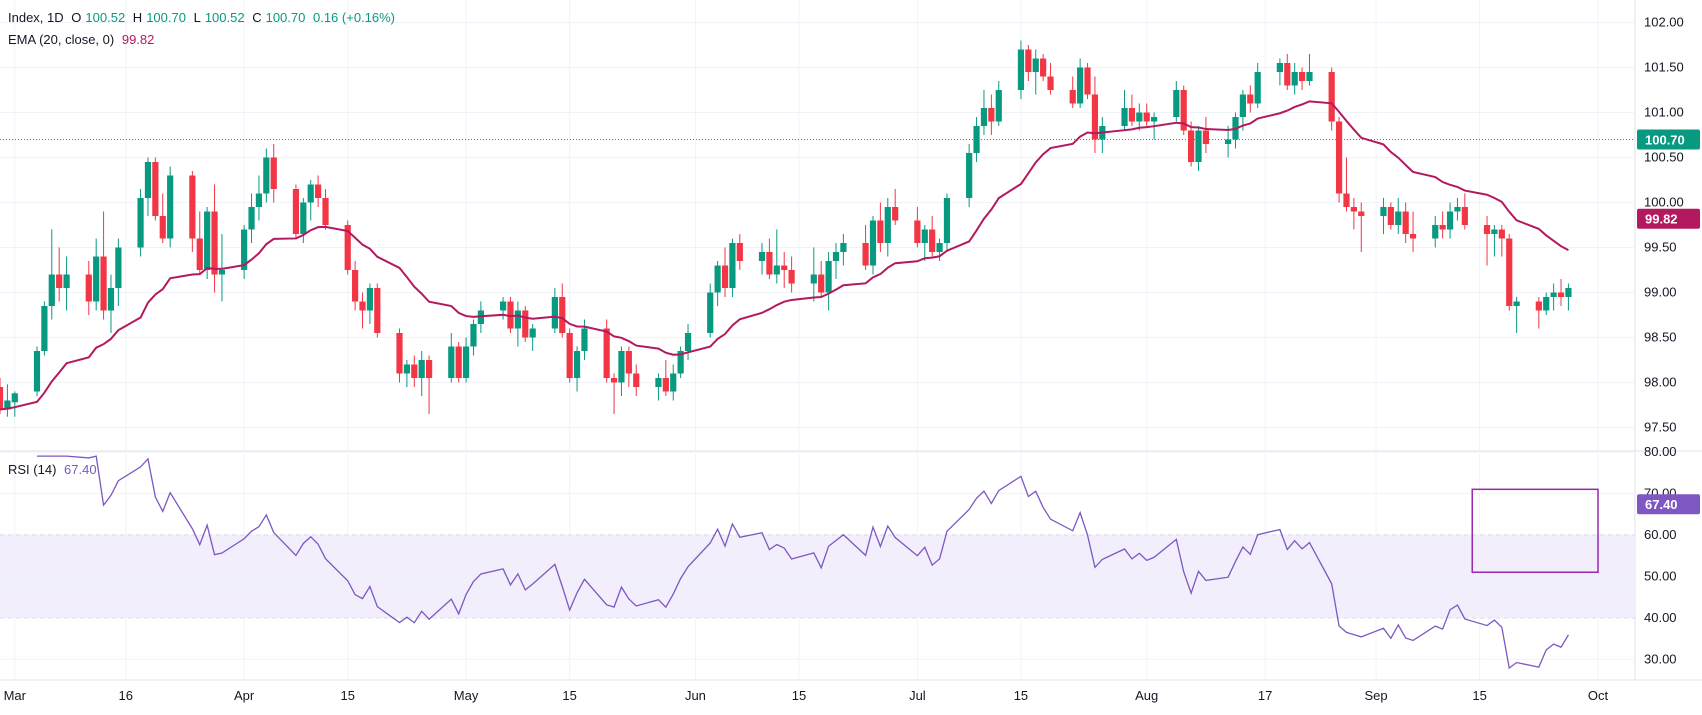 The width and height of the screenshot is (1702, 715). I want to click on price-tick-label: 99.00, so click(1660, 292).